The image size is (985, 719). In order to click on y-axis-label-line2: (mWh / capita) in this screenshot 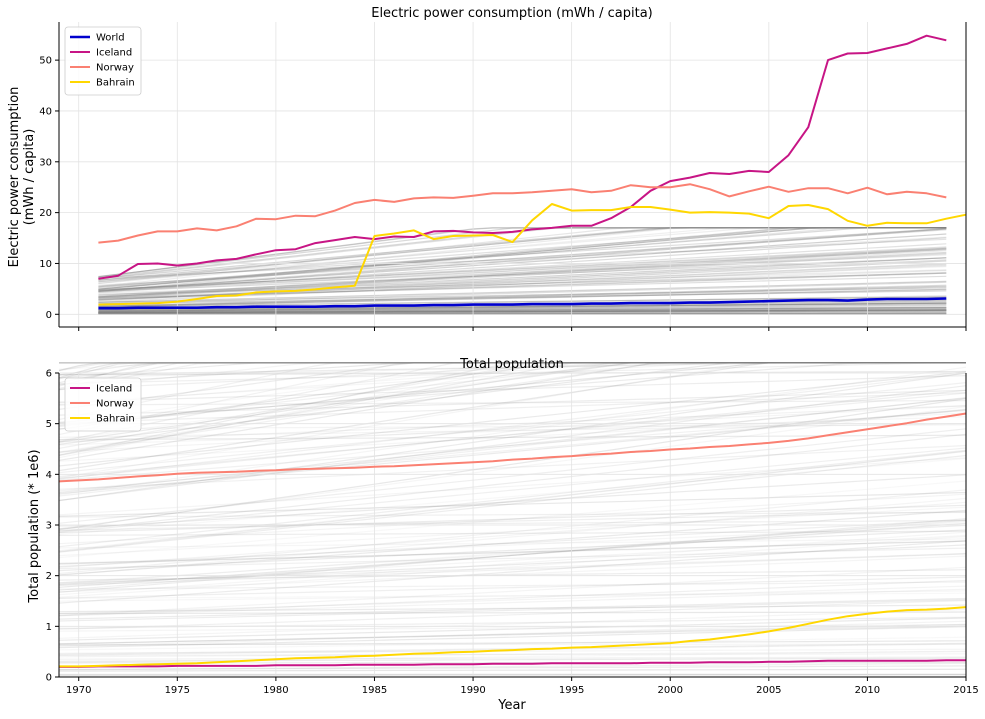, I will do `click(29, 177)`.